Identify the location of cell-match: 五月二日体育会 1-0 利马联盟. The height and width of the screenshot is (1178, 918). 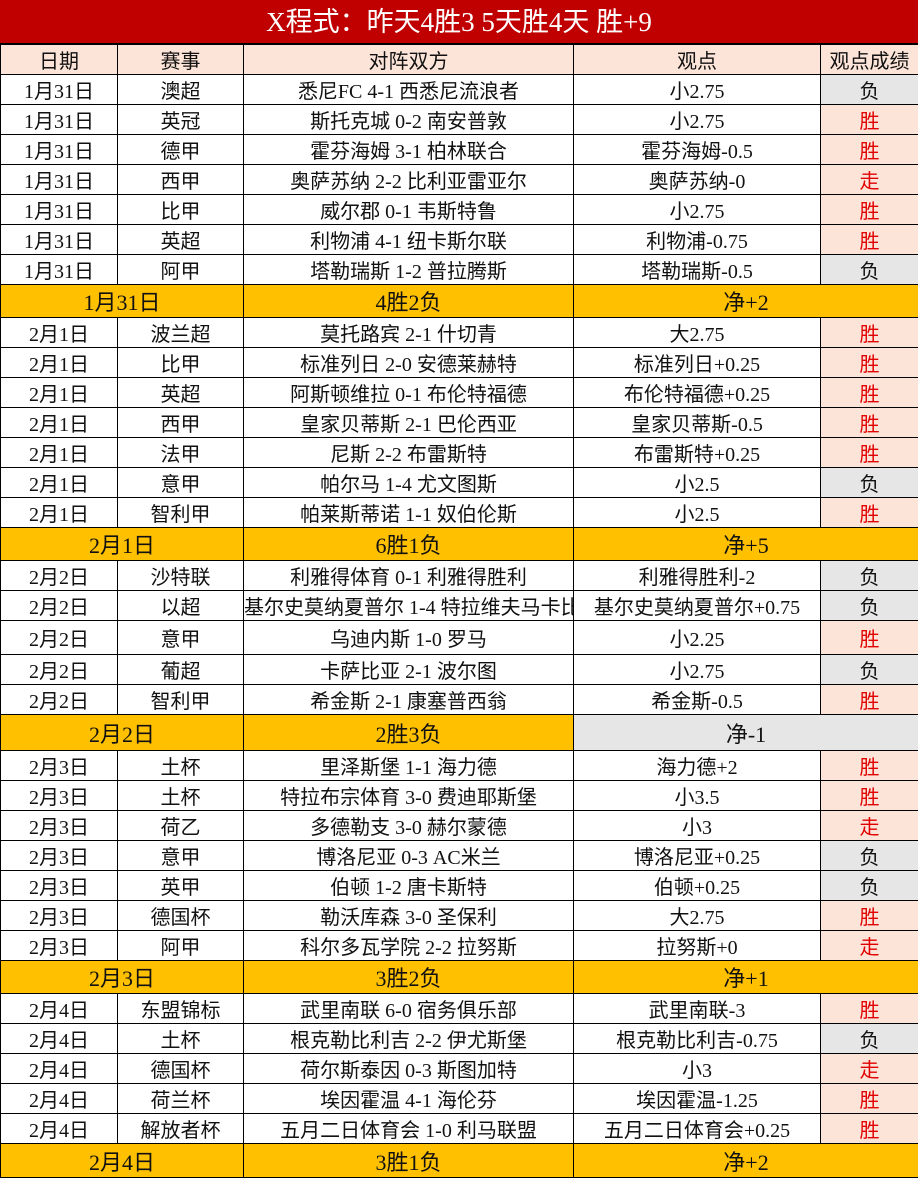
(409, 1129).